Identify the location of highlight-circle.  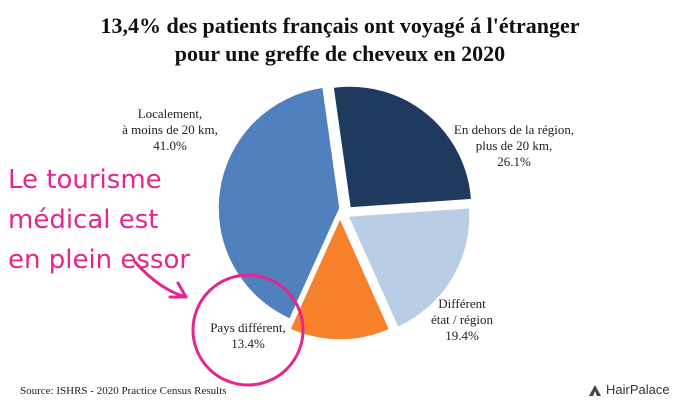
(248, 330).